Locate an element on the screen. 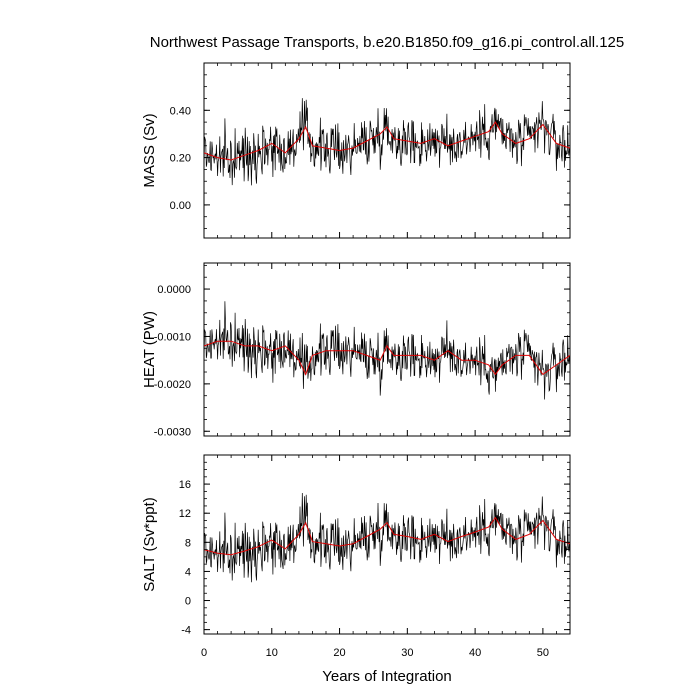  y-tick-label-heat: -0.0010 is located at coordinates (172, 337).